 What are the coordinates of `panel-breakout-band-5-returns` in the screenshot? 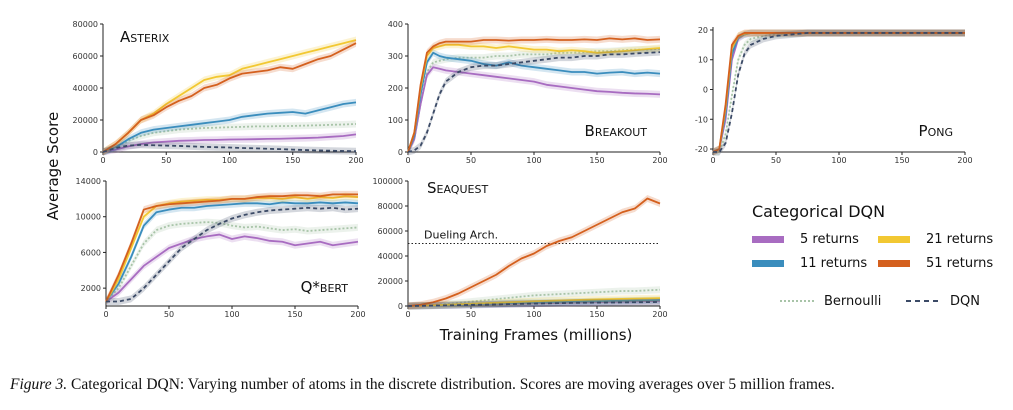 It's located at (534, 109).